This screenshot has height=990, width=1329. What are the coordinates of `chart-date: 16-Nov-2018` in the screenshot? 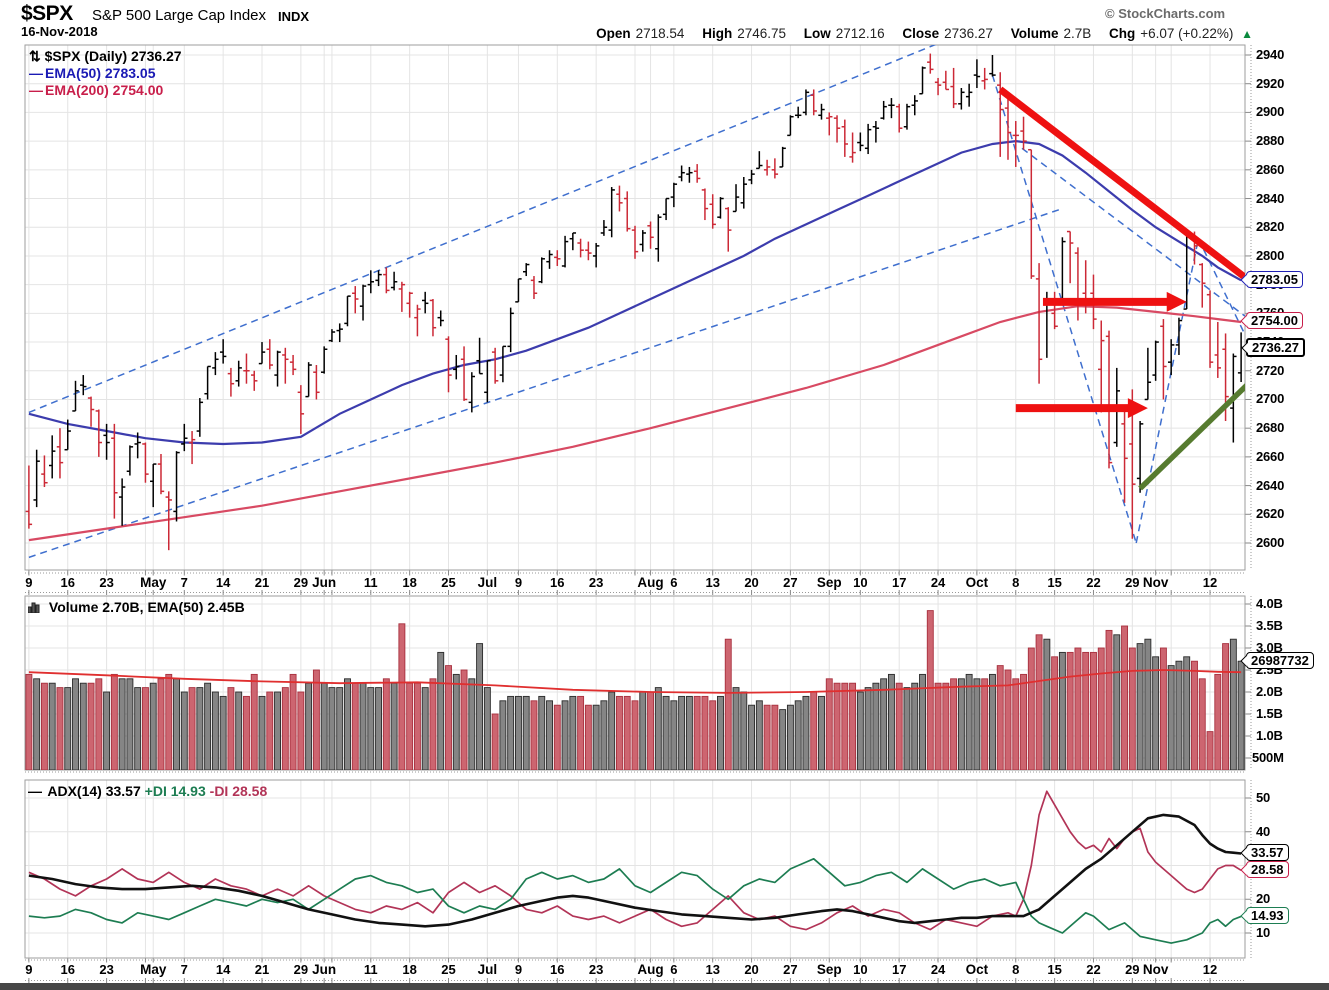 It's located at (59, 31).